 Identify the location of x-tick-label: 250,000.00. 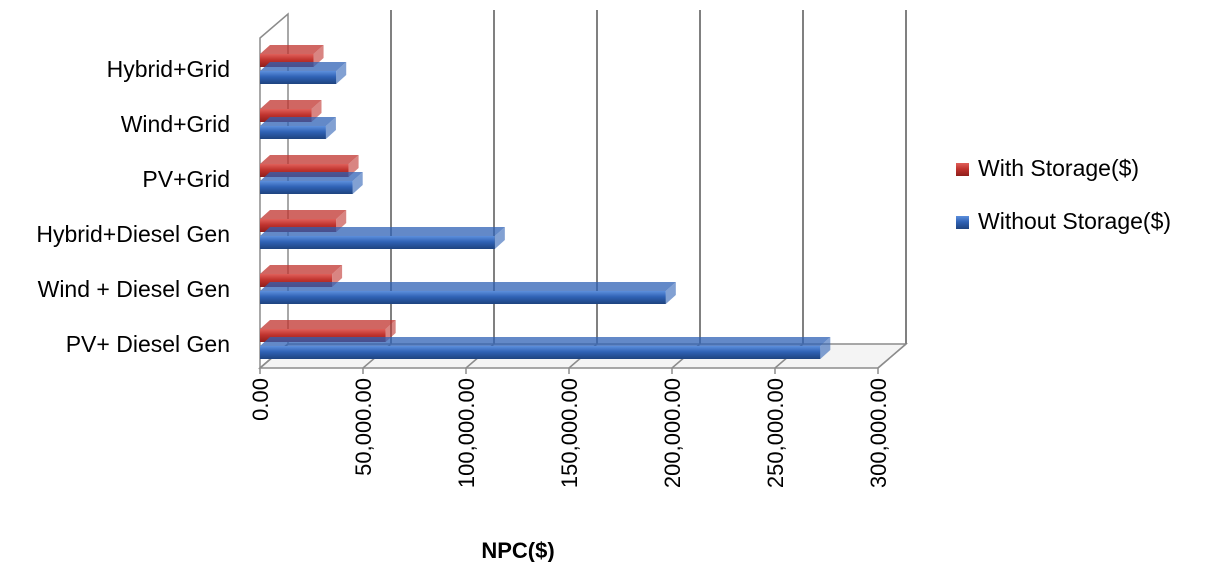
(775, 433).